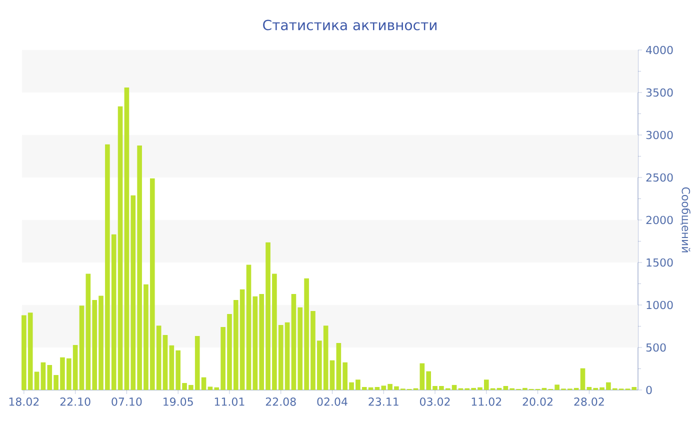 The width and height of the screenshot is (700, 430). What do you see at coordinates (332, 402) in the screenshot?
I see `x-tick-label: 02.04` at bounding box center [332, 402].